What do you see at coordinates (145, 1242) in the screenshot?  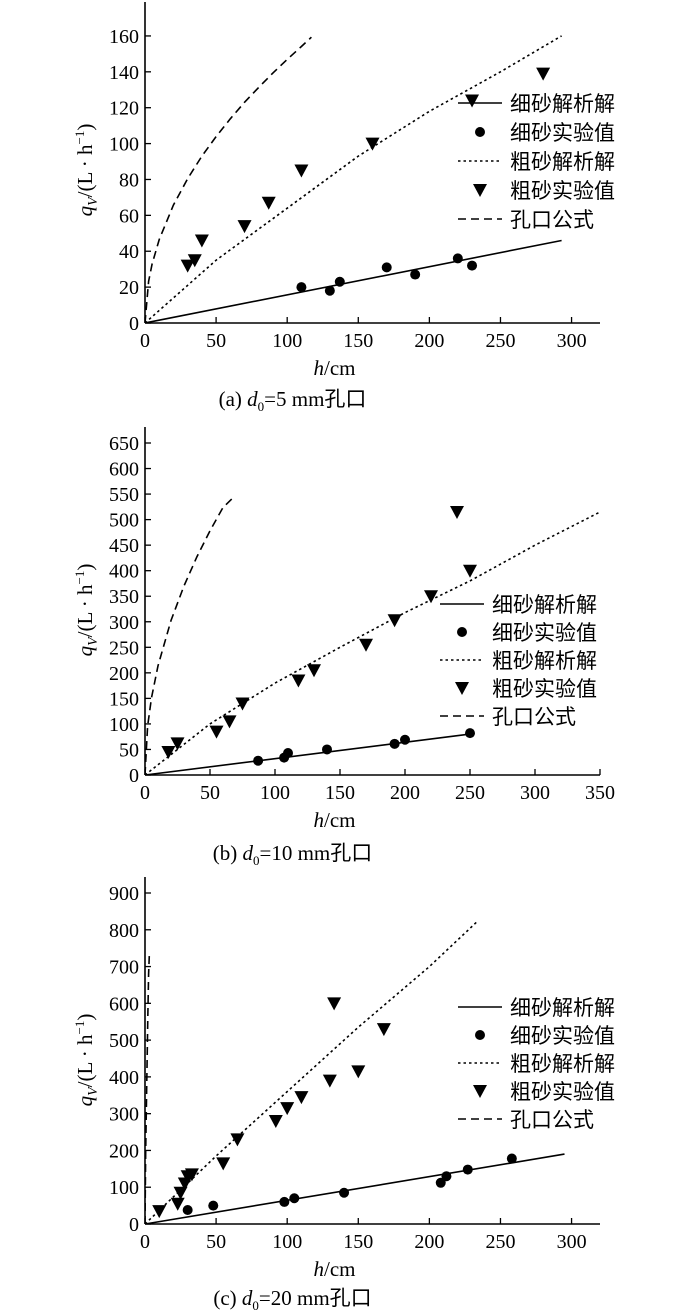 I see `x-tick-label: 0` at bounding box center [145, 1242].